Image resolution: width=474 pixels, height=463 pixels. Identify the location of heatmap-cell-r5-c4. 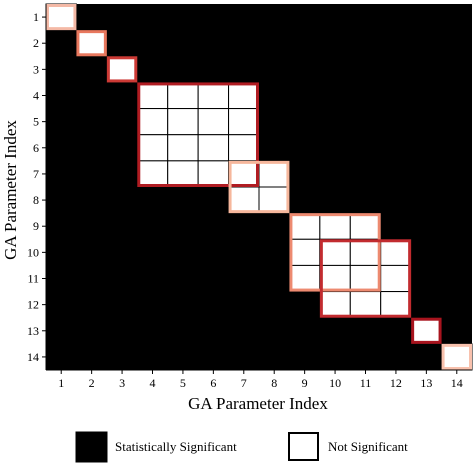
(152, 122).